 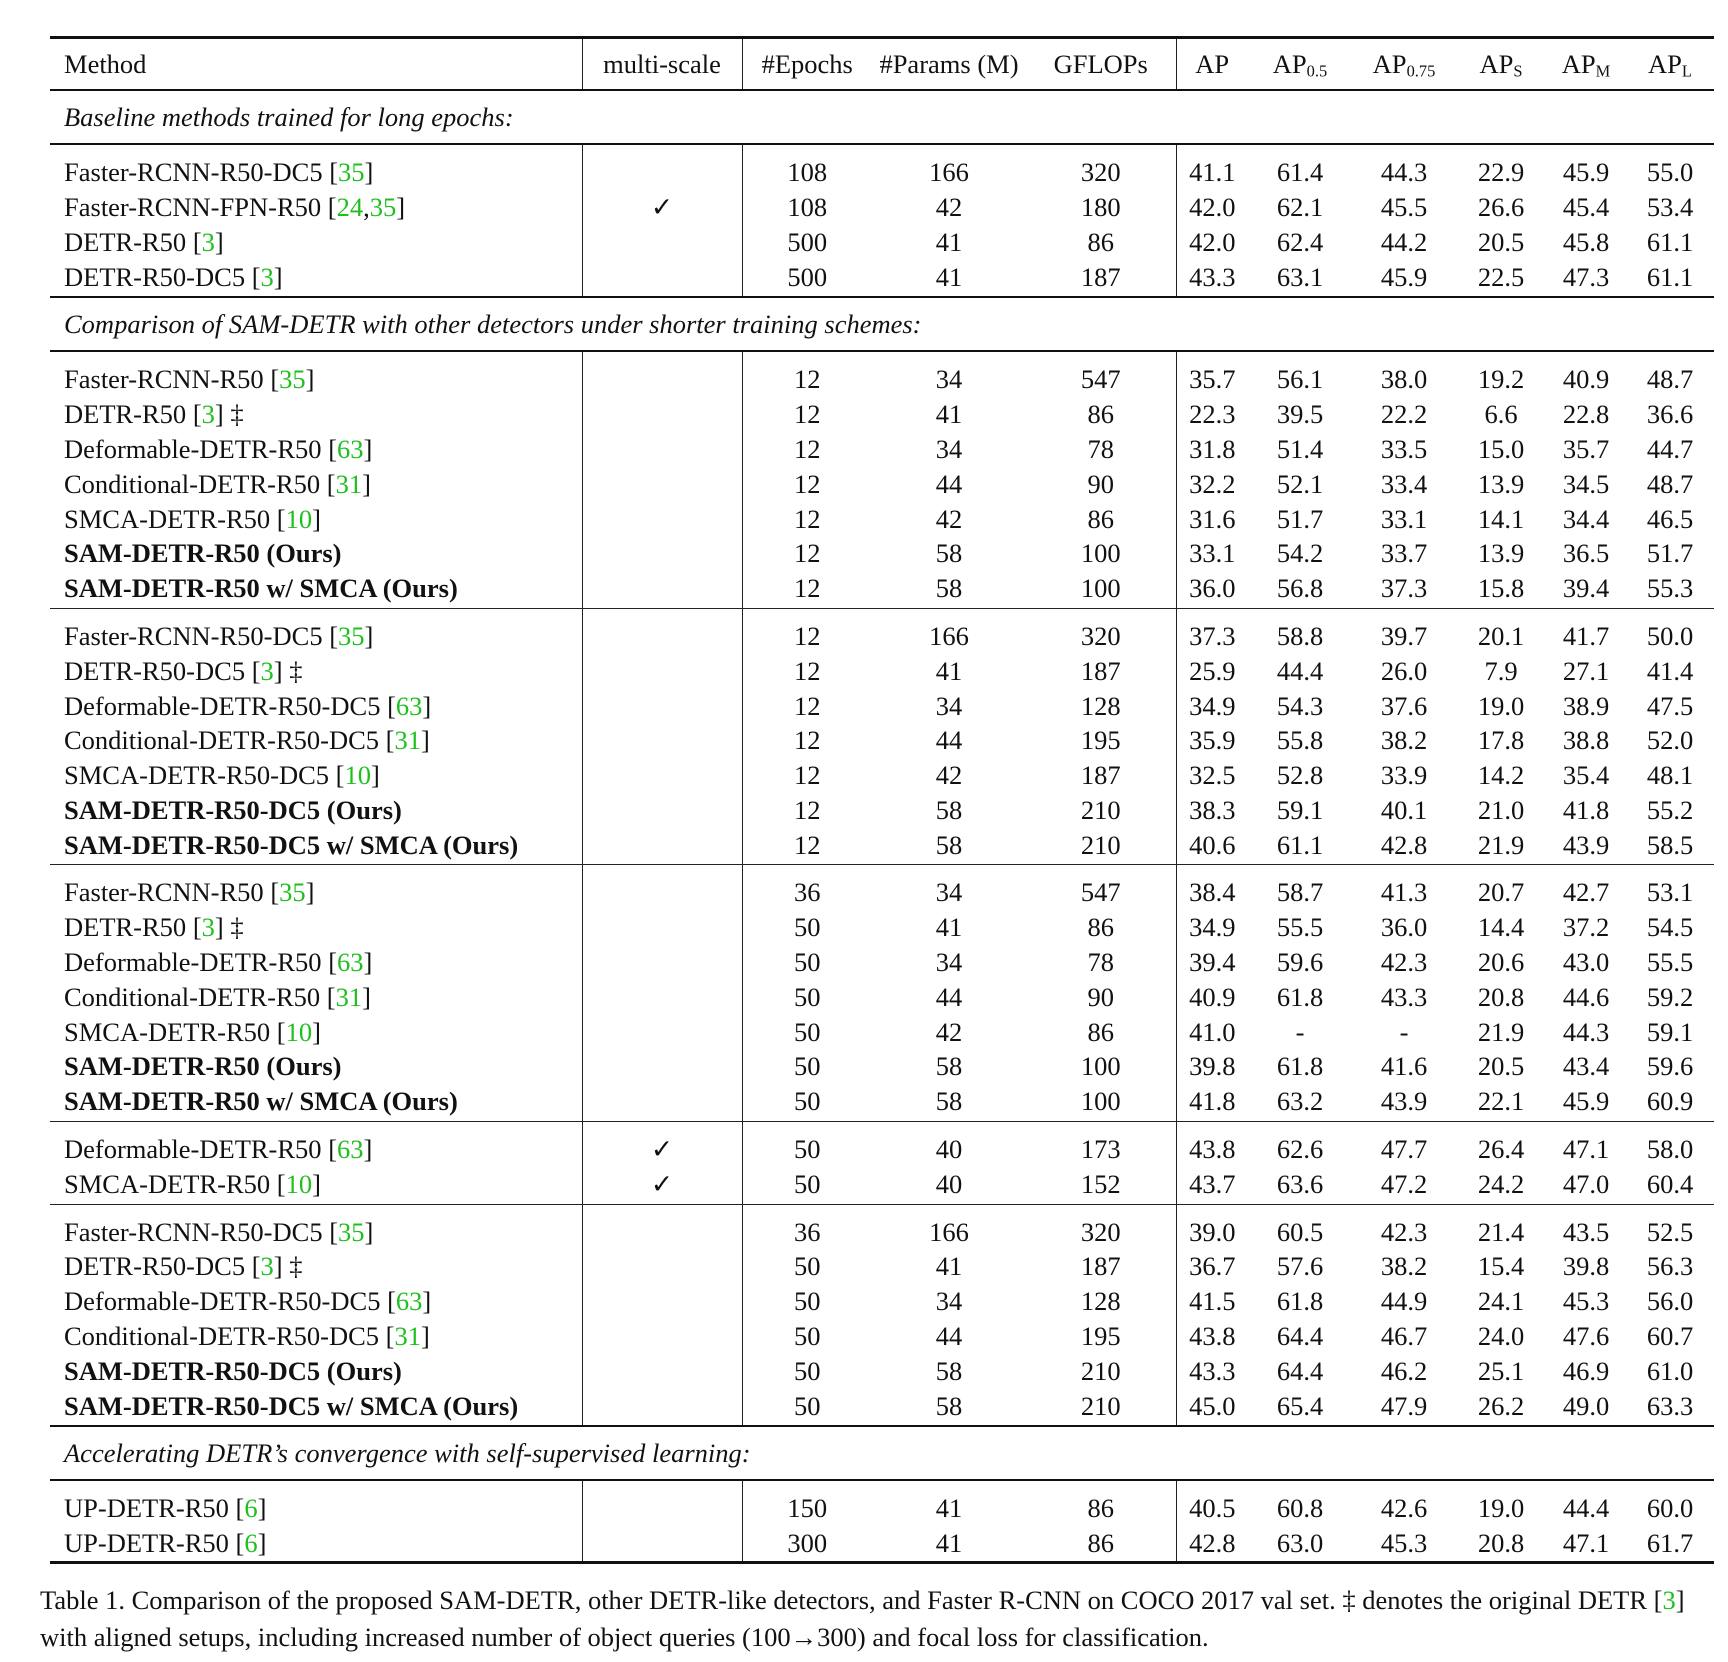 I want to click on citation-link: 24, so click(x=350, y=206).